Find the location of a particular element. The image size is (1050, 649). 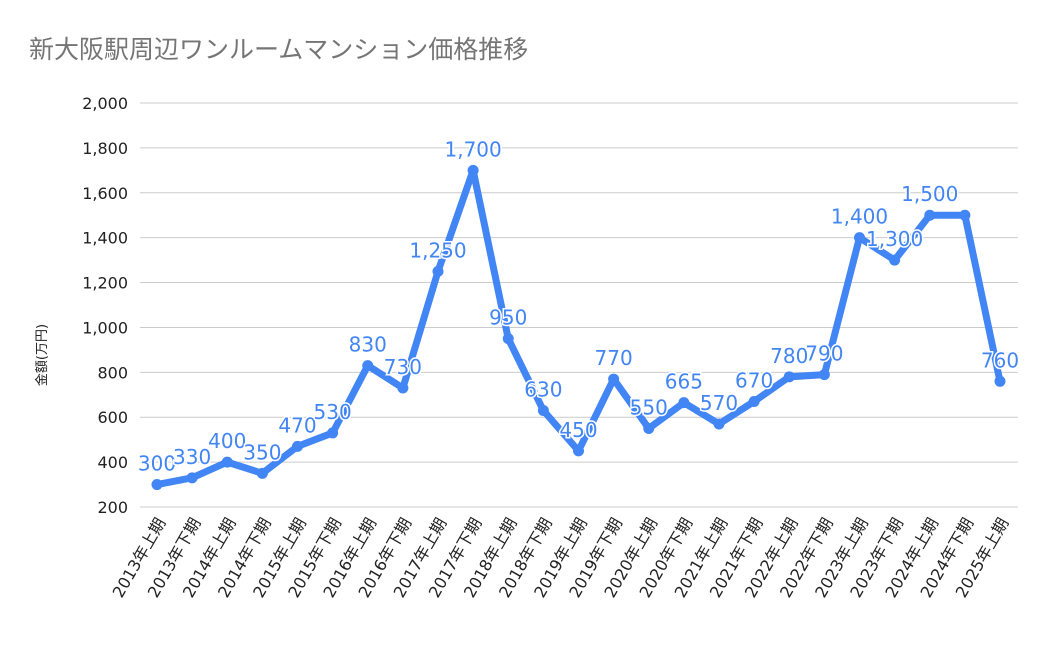

y-tick-label: 600 is located at coordinates (112, 417).